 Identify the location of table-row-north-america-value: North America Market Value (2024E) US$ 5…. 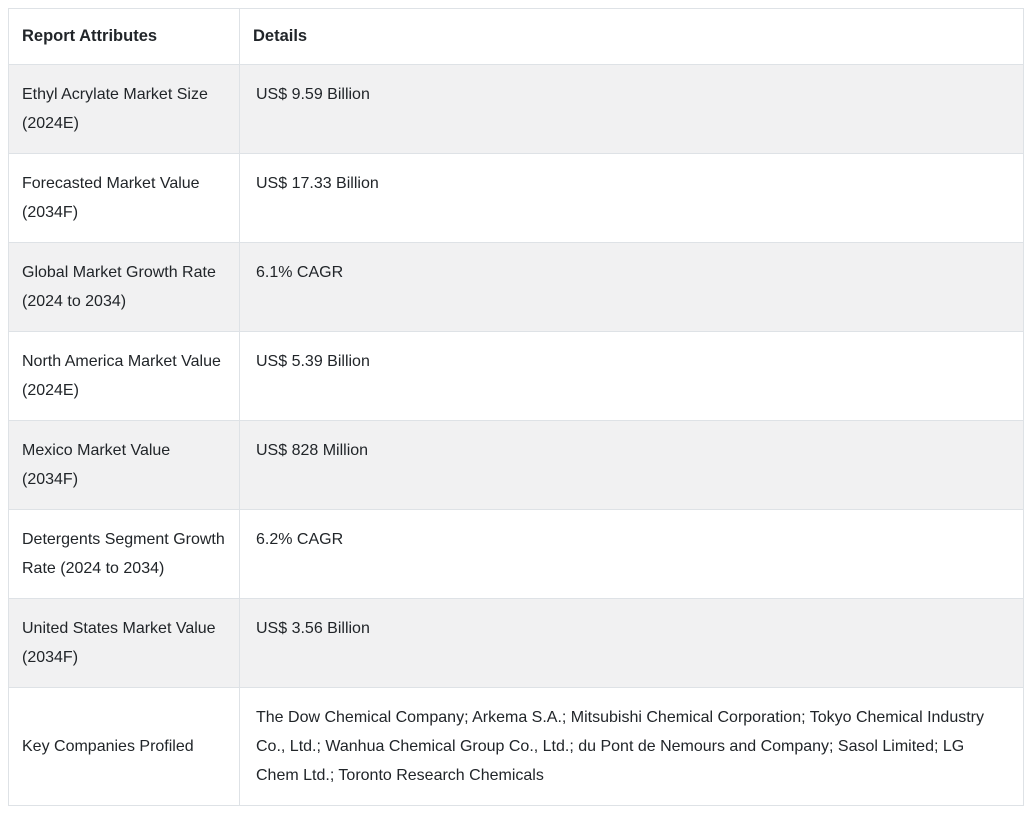
(516, 376).